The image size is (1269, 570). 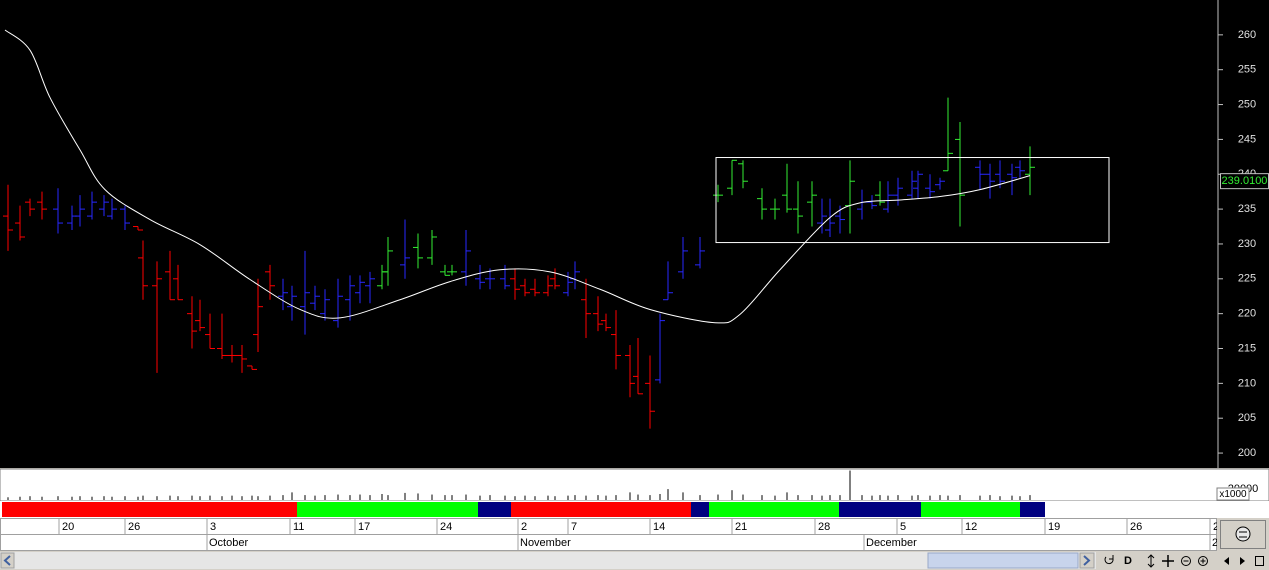 What do you see at coordinates (1203, 561) in the screenshot?
I see `zoom-in-icon` at bounding box center [1203, 561].